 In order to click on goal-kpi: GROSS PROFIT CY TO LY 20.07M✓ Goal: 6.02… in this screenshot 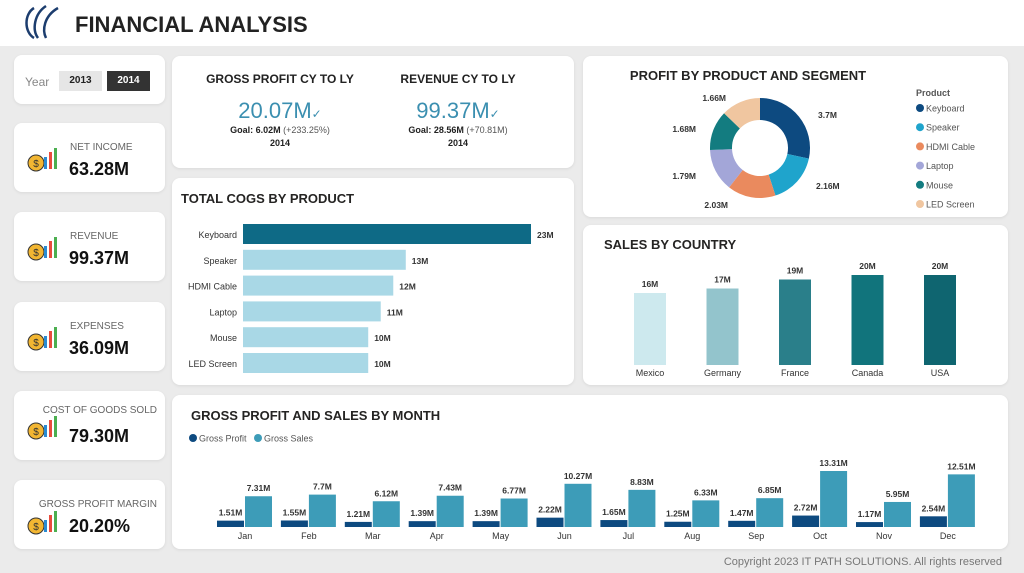, I will do `click(280, 102)`.